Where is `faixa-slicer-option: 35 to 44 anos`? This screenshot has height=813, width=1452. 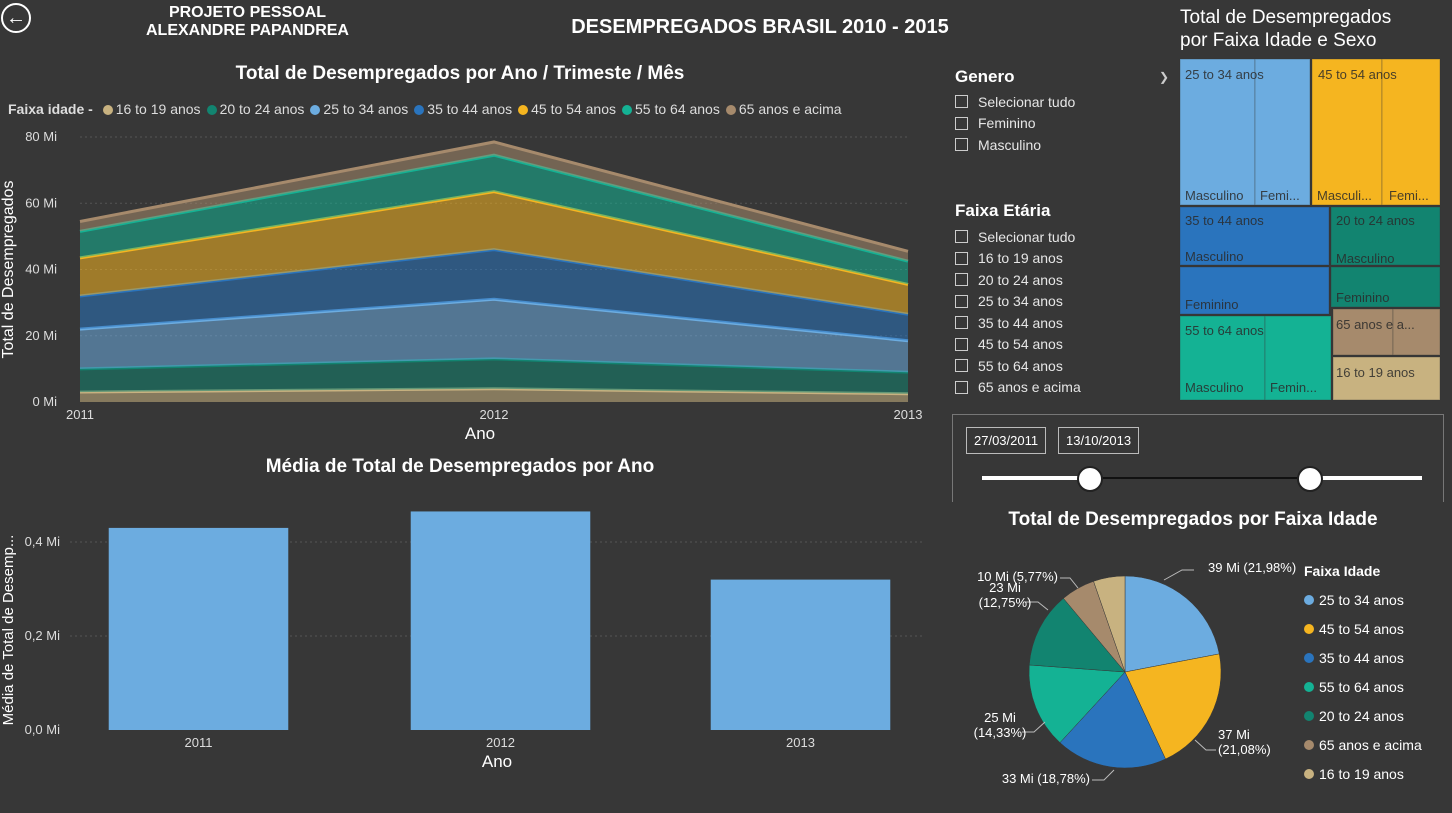
faixa-slicer-option: 35 to 44 anos is located at coordinates (1060, 323).